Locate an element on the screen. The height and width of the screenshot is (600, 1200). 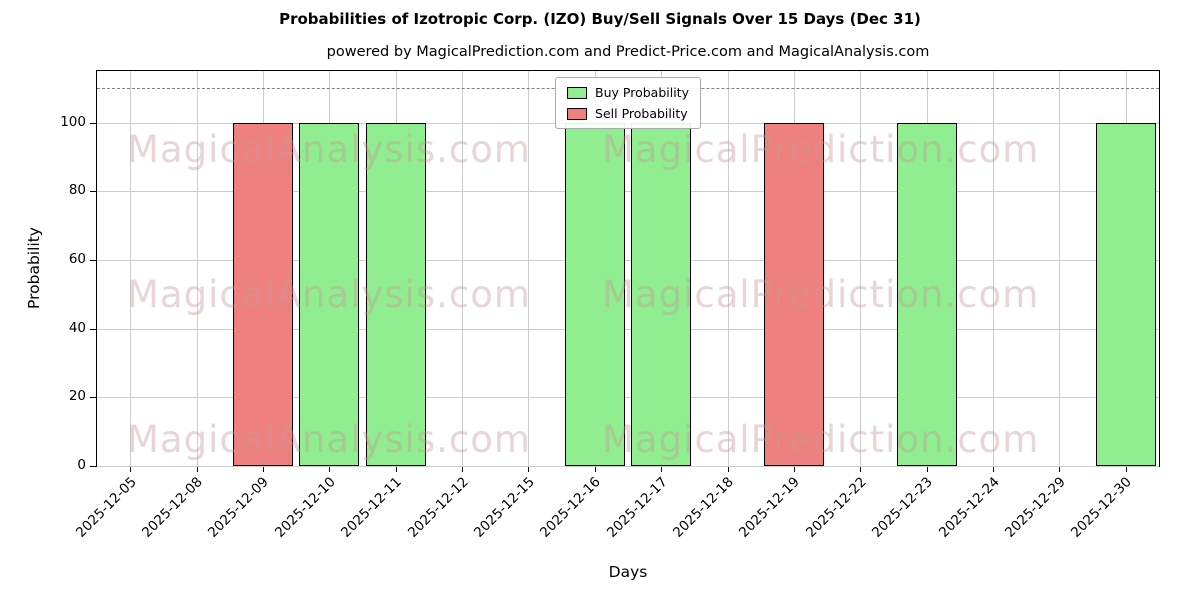
x-tick-label: 2025-12-24 is located at coordinates (969, 507).